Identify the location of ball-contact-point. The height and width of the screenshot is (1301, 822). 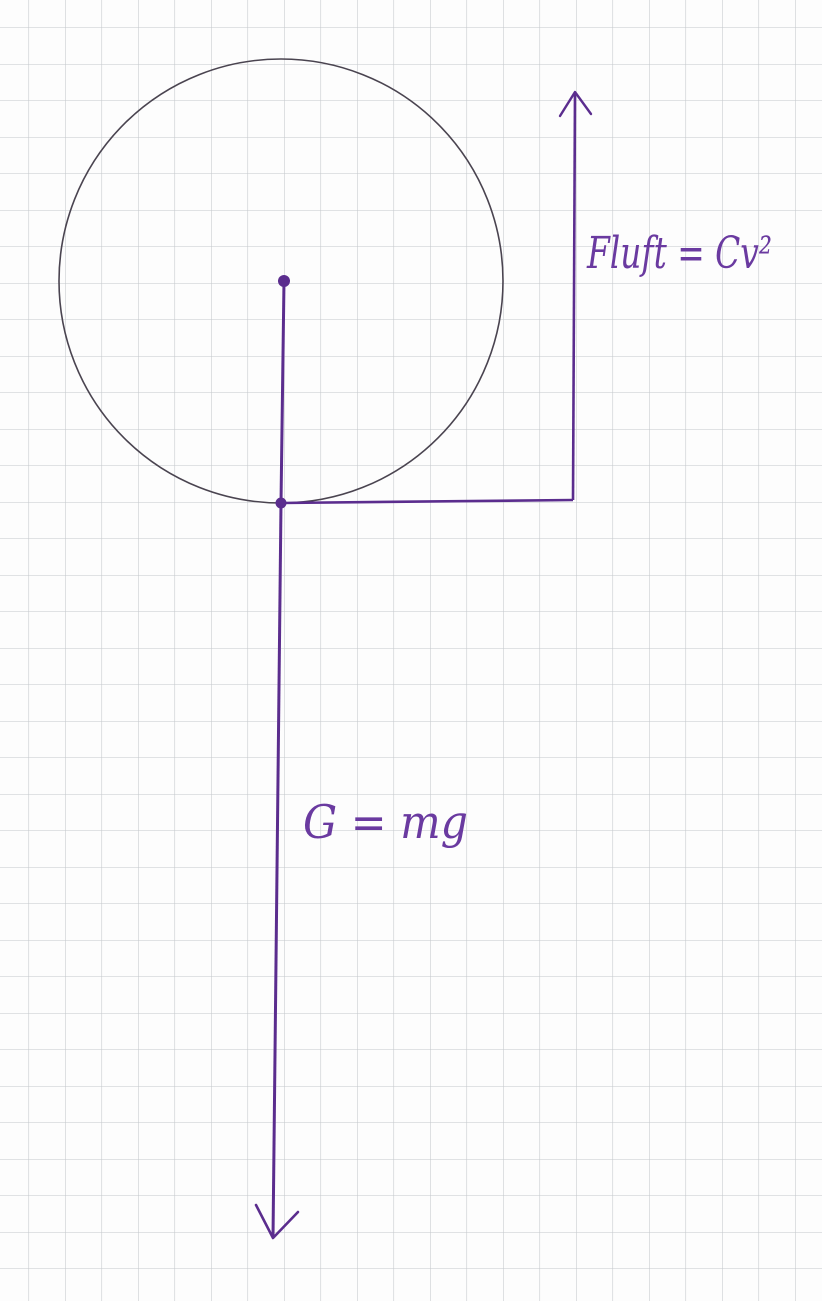
(281, 503).